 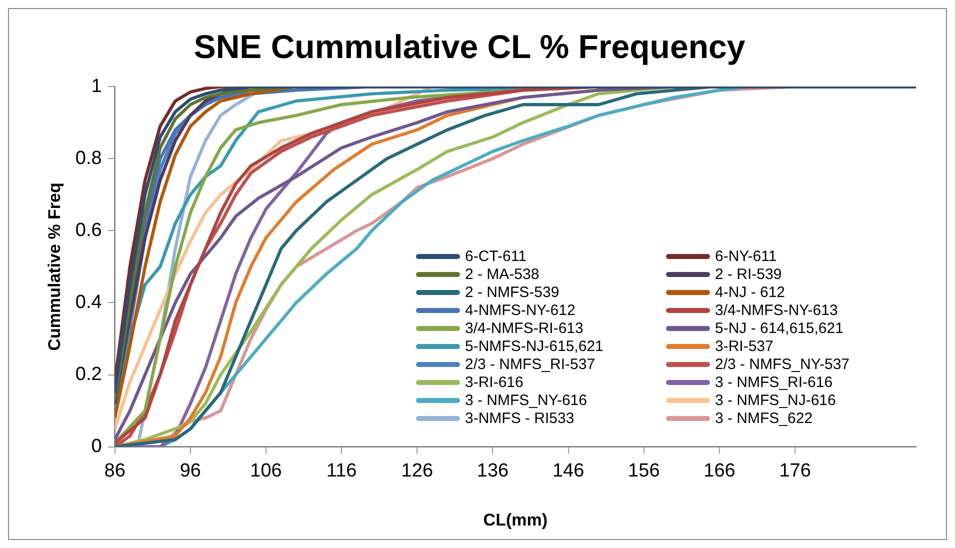 What do you see at coordinates (526, 400) in the screenshot?
I see `legend-label: 3 - NMFS_NY-616` at bounding box center [526, 400].